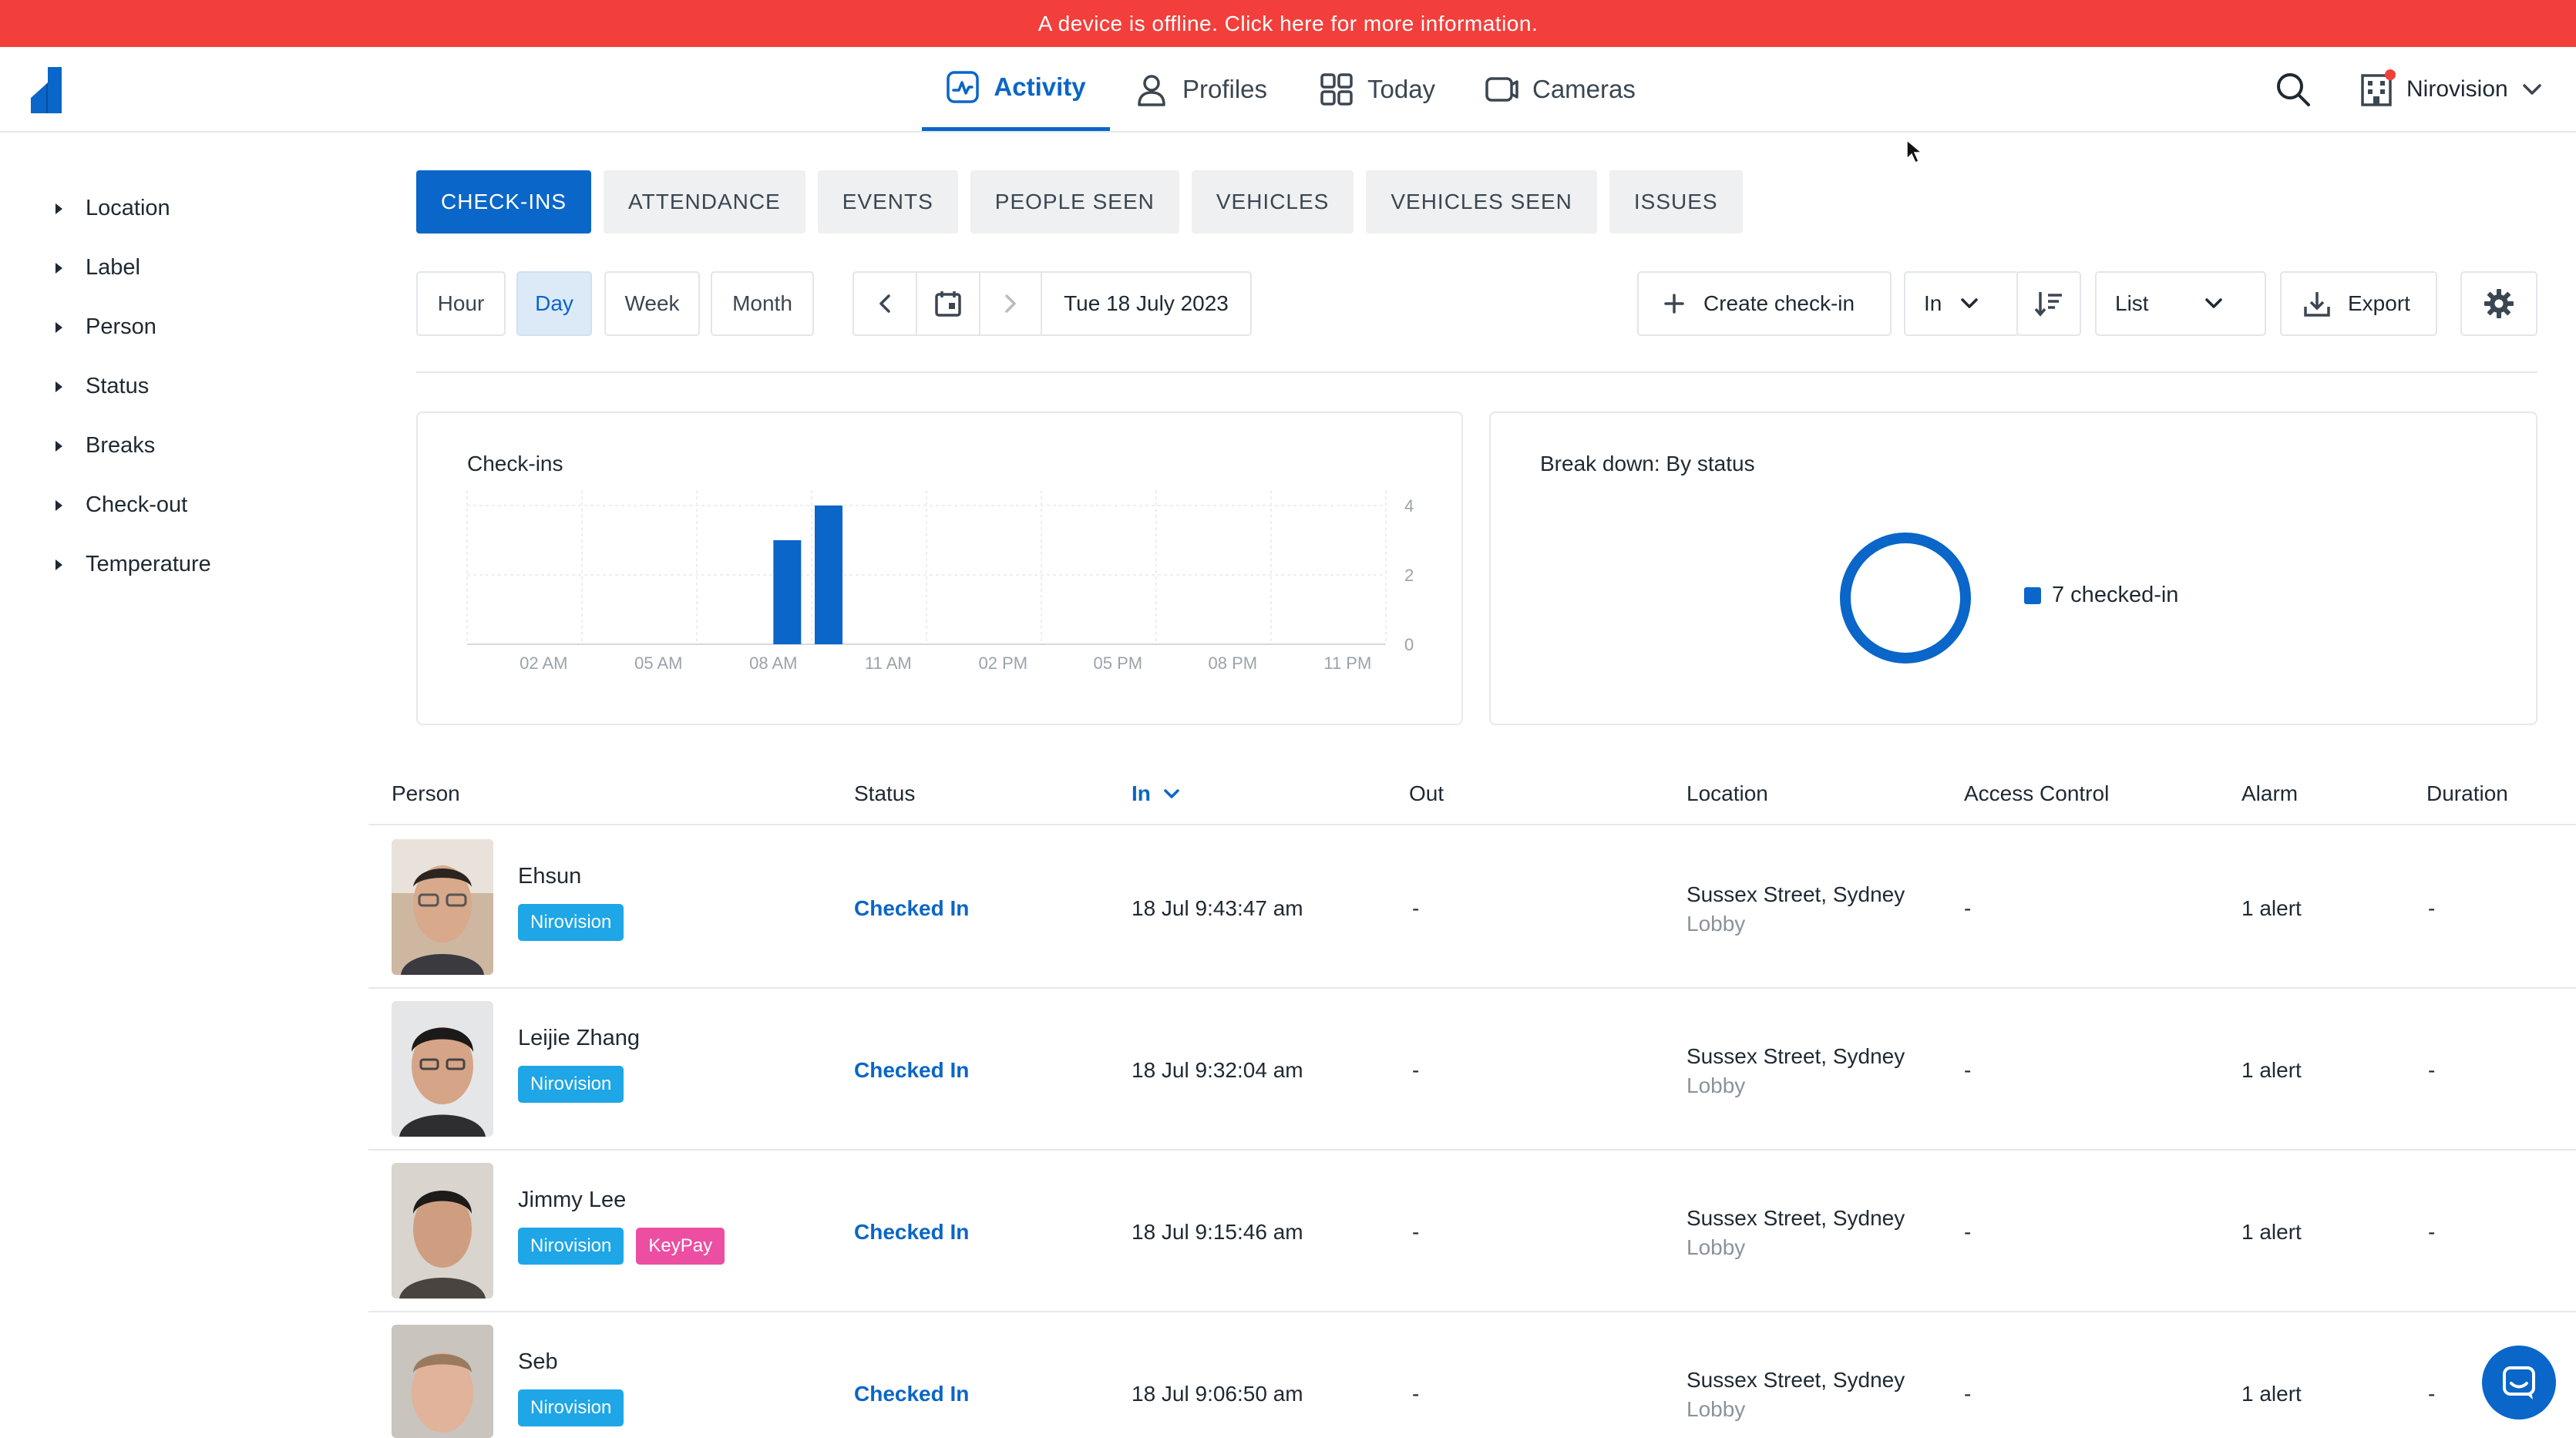 The image size is (2576, 1438). What do you see at coordinates (550, 876) in the screenshot?
I see `person-name: Ehsun` at bounding box center [550, 876].